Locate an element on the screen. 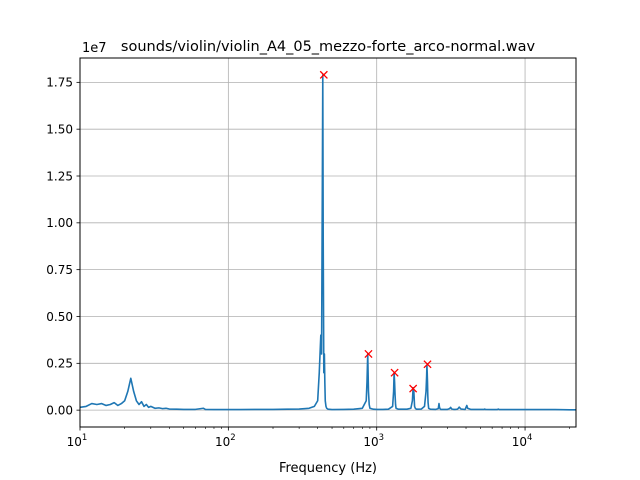 Image resolution: width=640 pixels, height=480 pixels. y-multiplier-label: 1e7 is located at coordinates (94, 48).